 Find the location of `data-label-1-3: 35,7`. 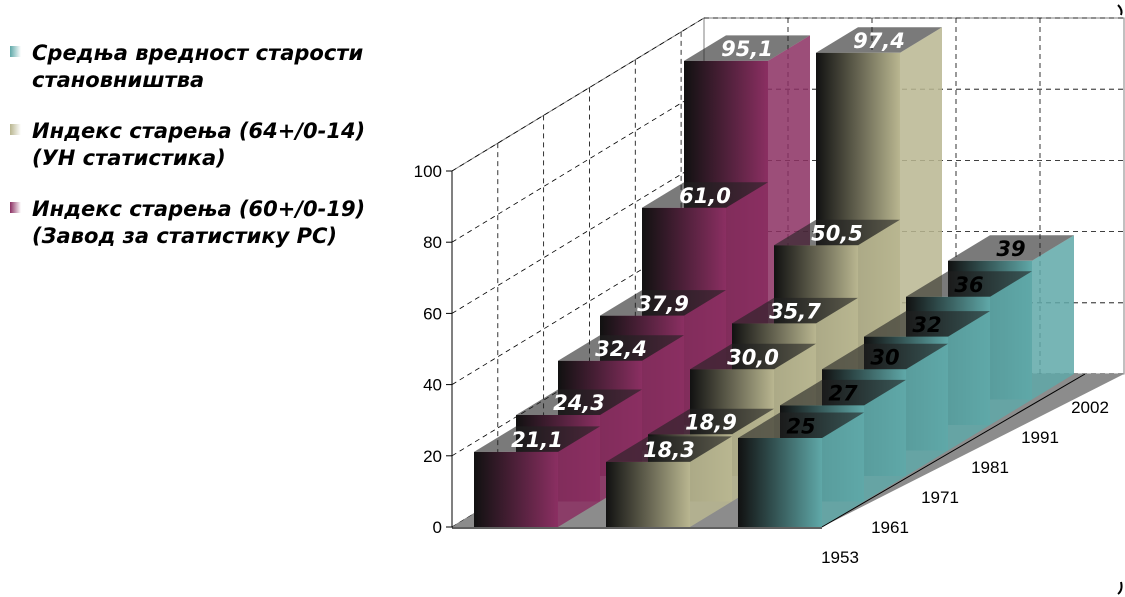

data-label-1-3: 35,7 is located at coordinates (795, 312).